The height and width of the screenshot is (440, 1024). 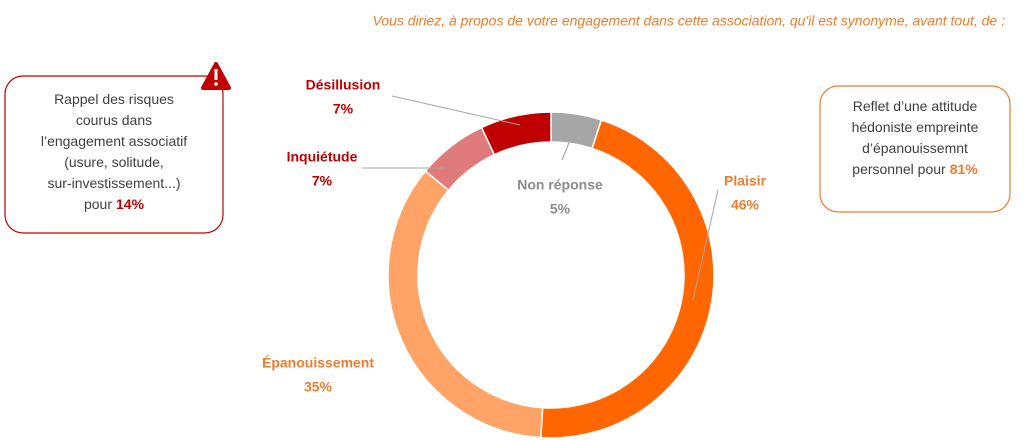 What do you see at coordinates (318, 387) in the screenshot?
I see `slice-value: 35%` at bounding box center [318, 387].